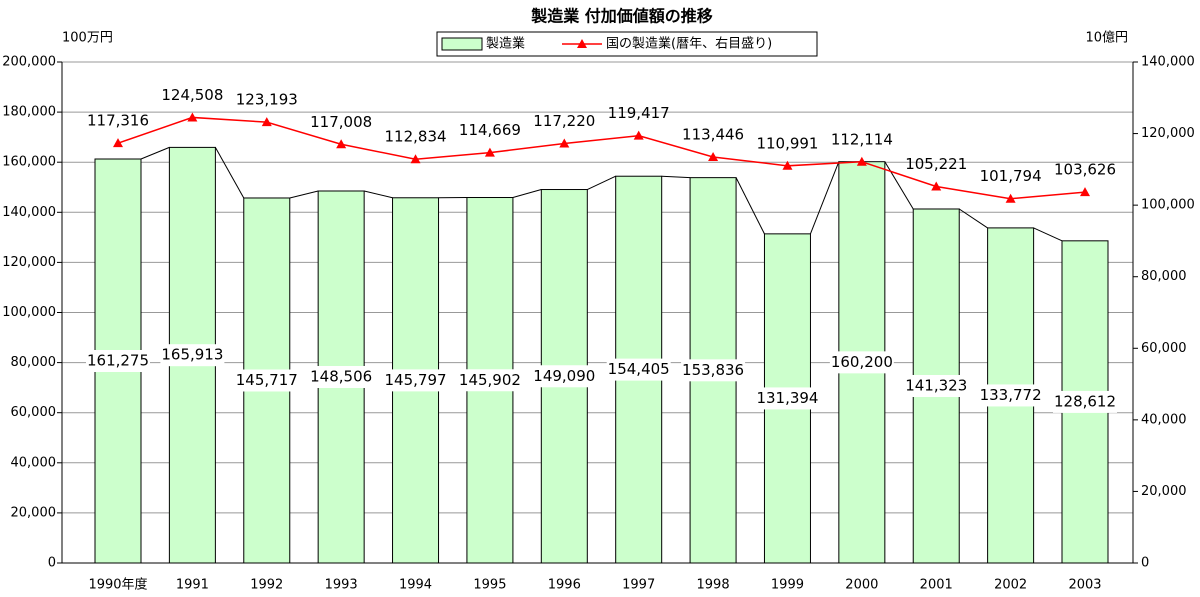 The image size is (1200, 597). What do you see at coordinates (341, 585) in the screenshot?
I see `x-tick-label: 1993` at bounding box center [341, 585].